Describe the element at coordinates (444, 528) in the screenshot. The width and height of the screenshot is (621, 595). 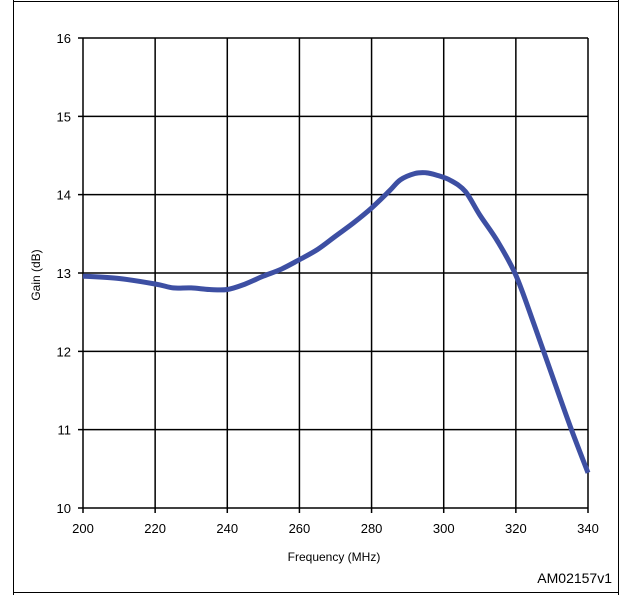
I see `x-tick-label: 300` at that location.